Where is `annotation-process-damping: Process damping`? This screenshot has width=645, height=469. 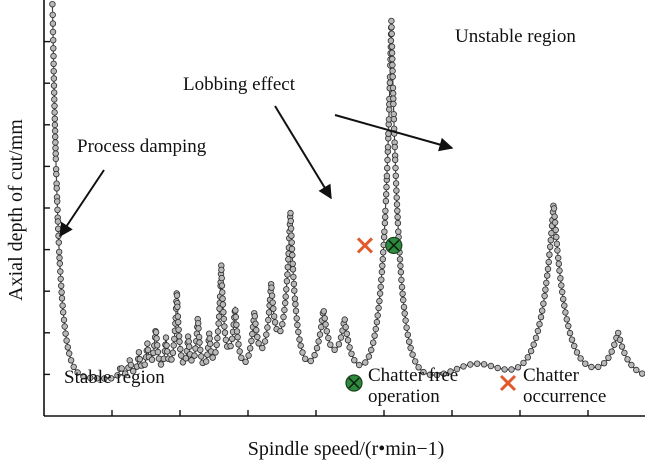
annotation-process-damping: Process damping is located at coordinates (142, 146).